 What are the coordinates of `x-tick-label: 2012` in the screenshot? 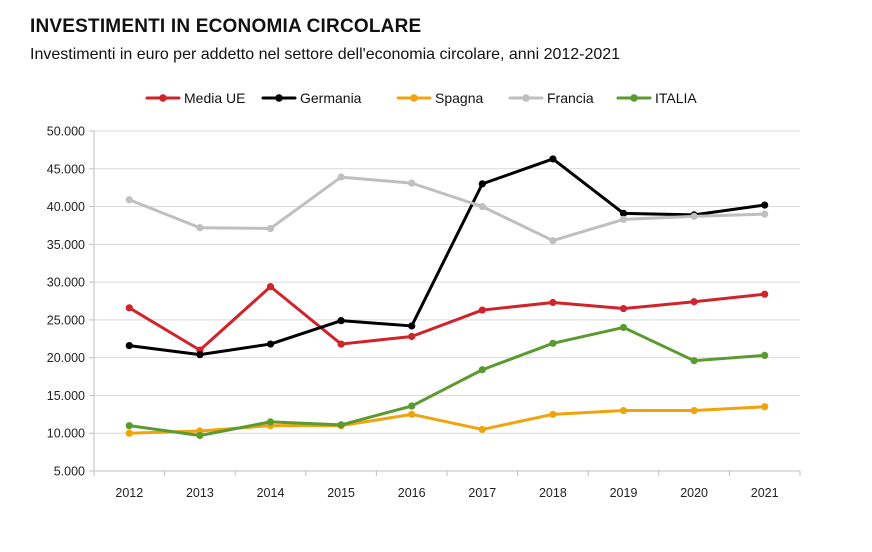 It's located at (129, 493).